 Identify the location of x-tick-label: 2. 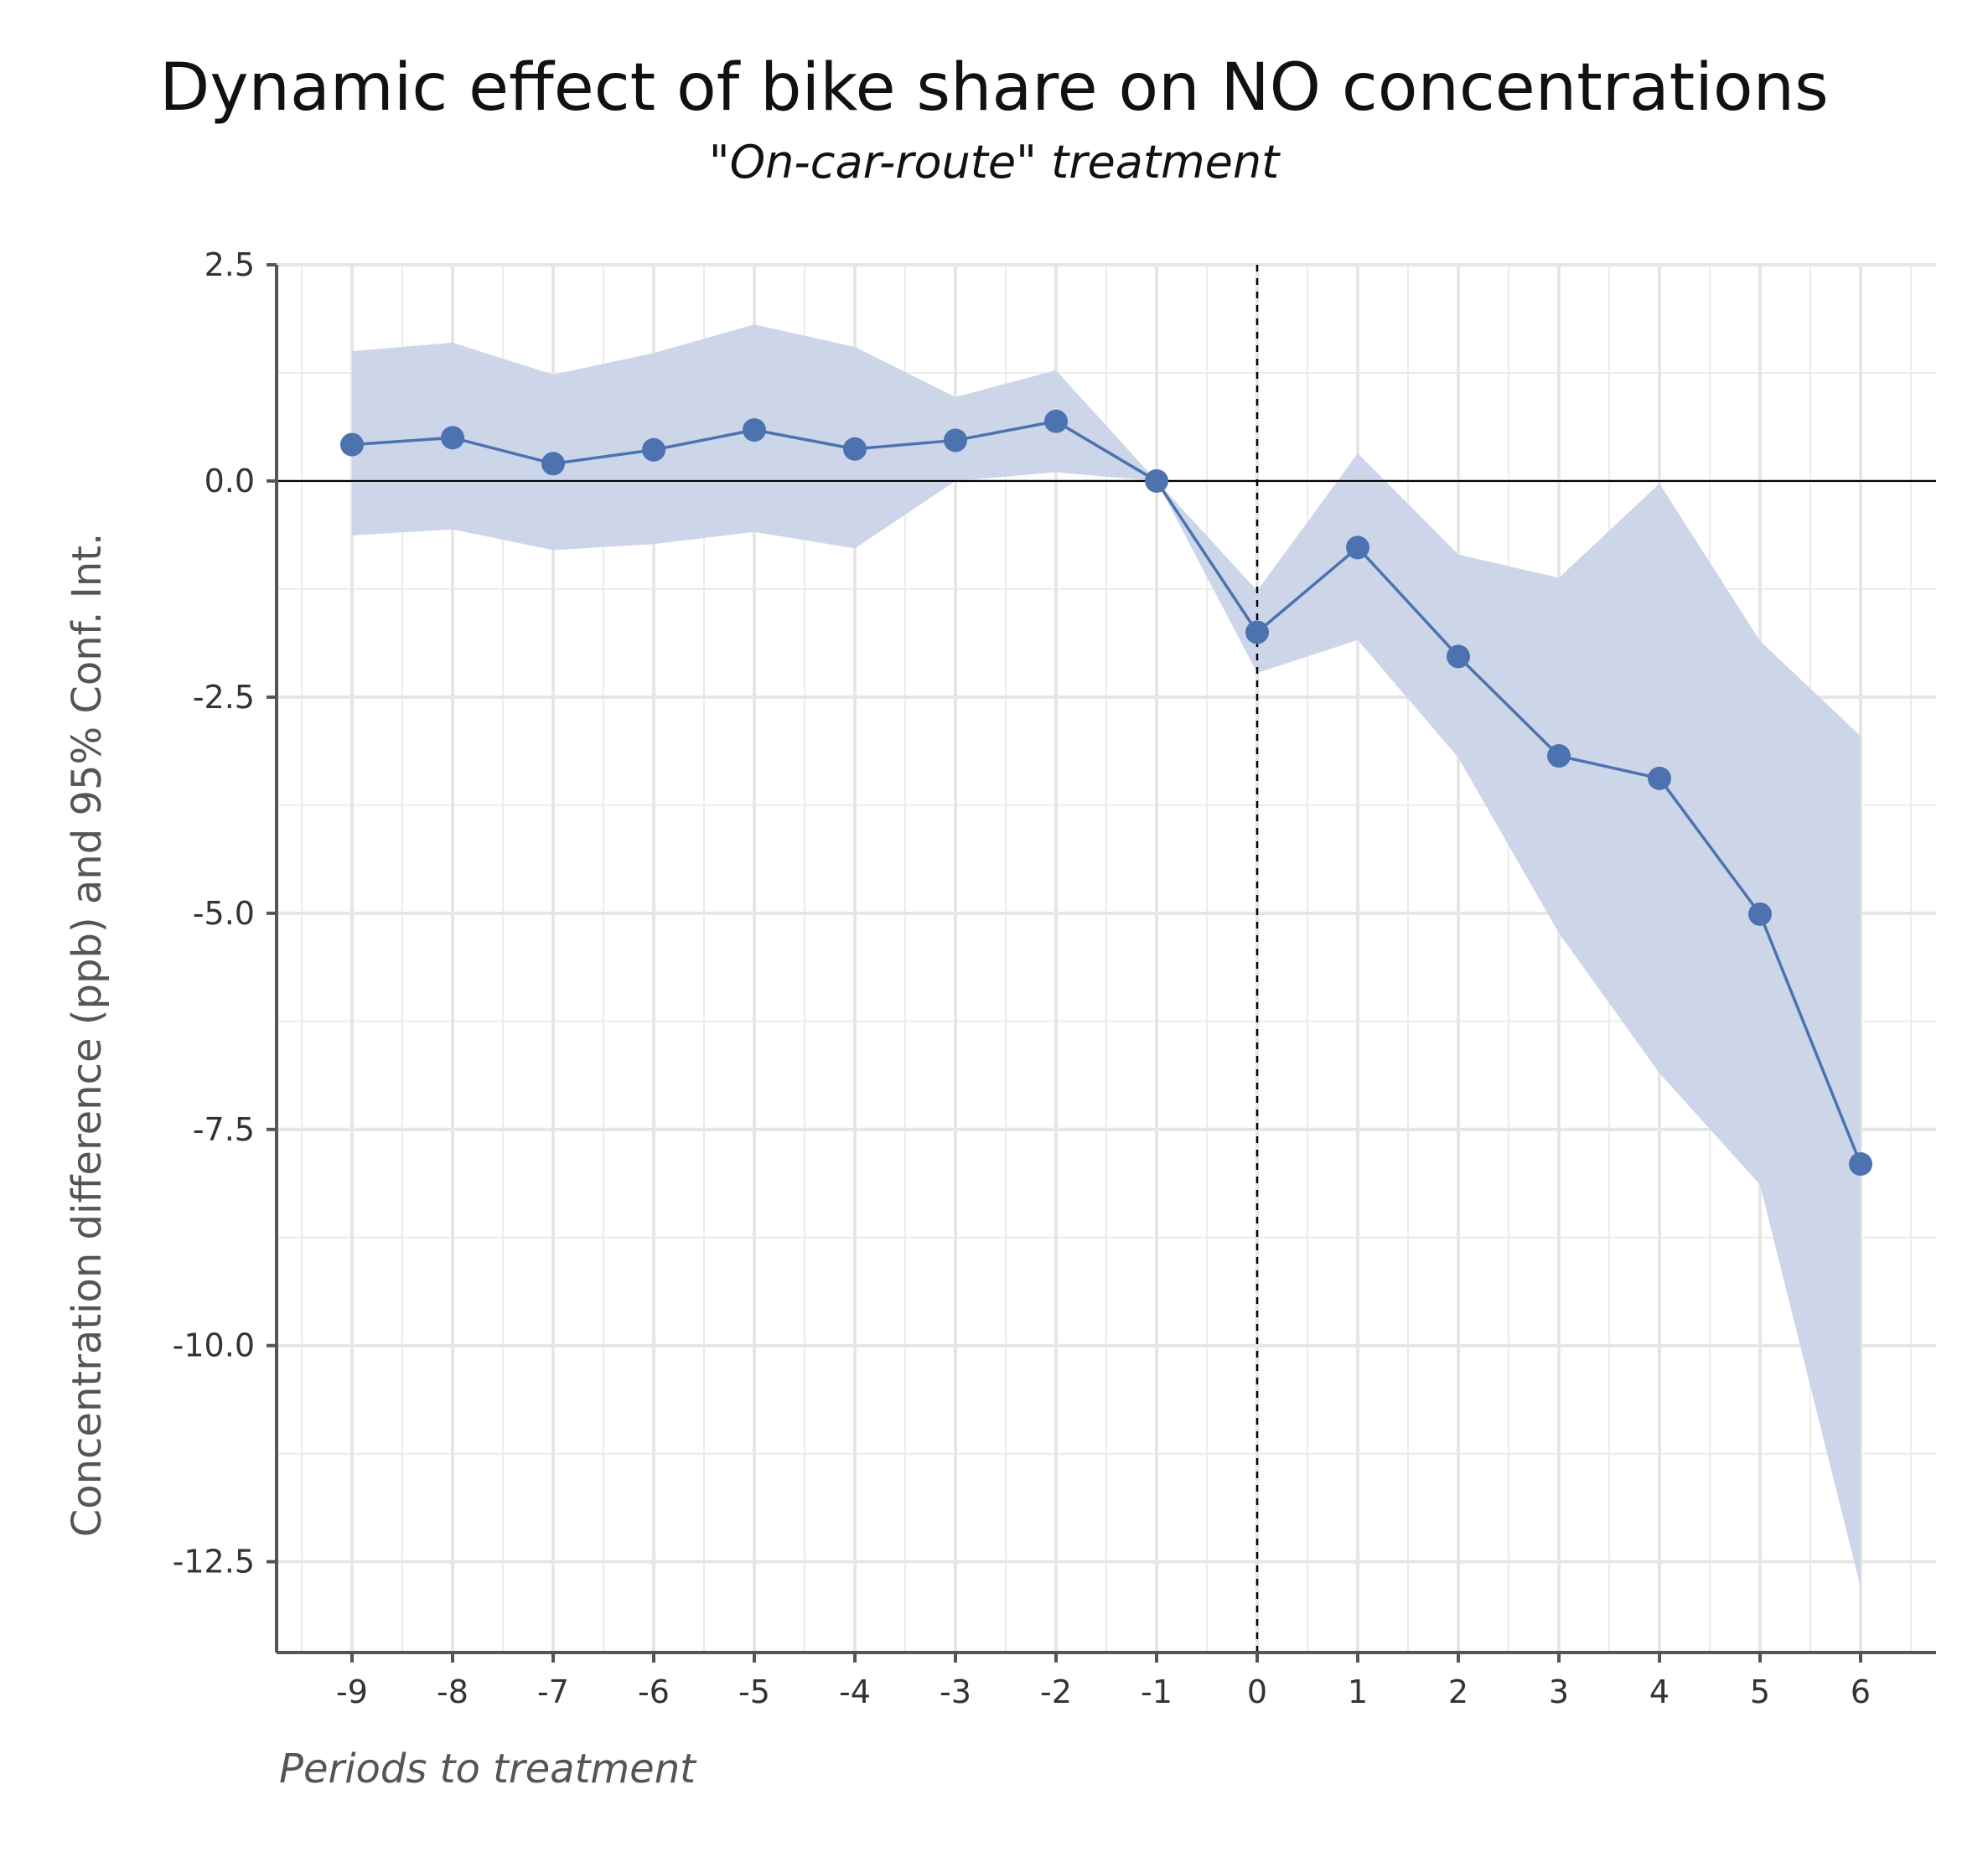
(1458, 1691).